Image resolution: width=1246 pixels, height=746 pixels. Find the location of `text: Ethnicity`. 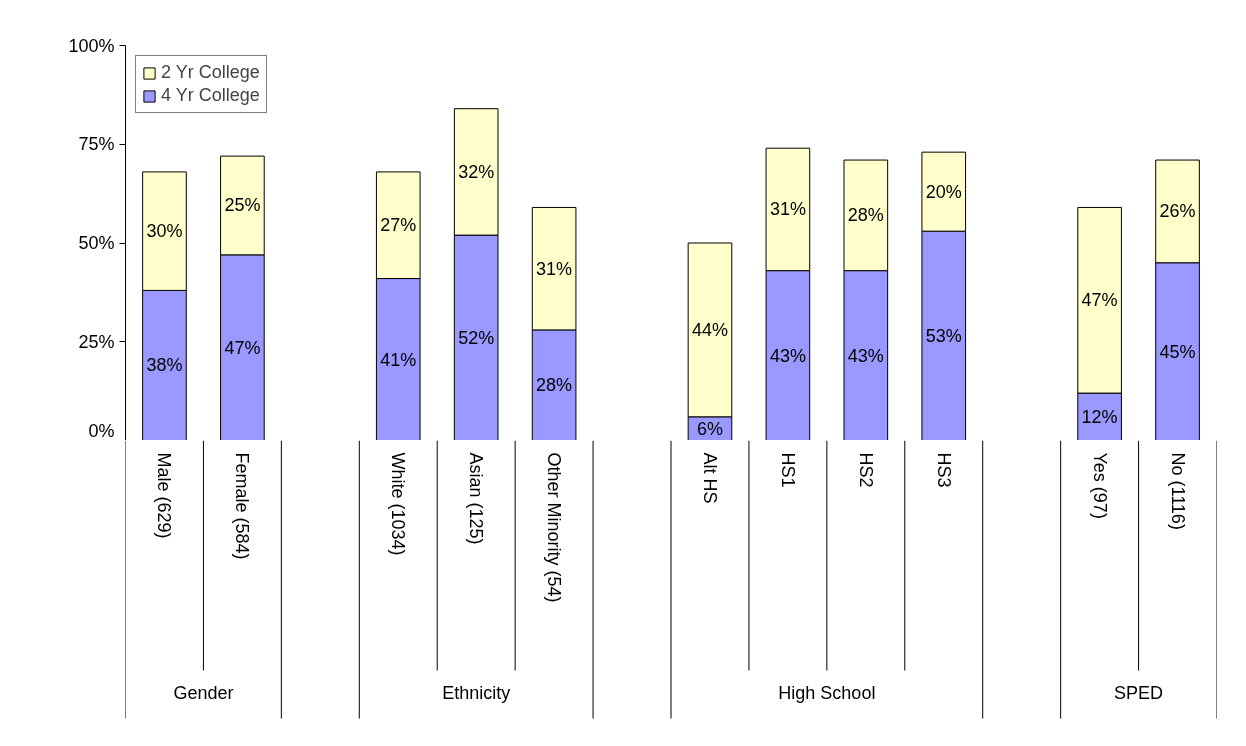

text: Ethnicity is located at coordinates (476, 692).